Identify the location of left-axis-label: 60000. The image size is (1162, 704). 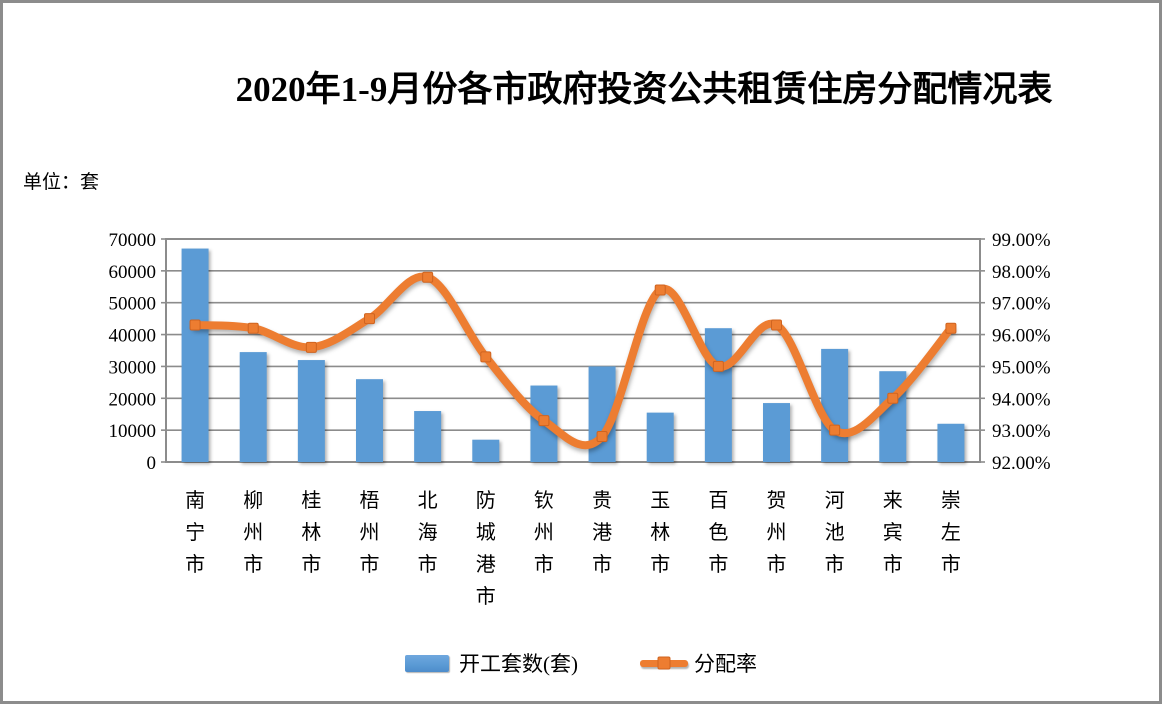
(133, 272).